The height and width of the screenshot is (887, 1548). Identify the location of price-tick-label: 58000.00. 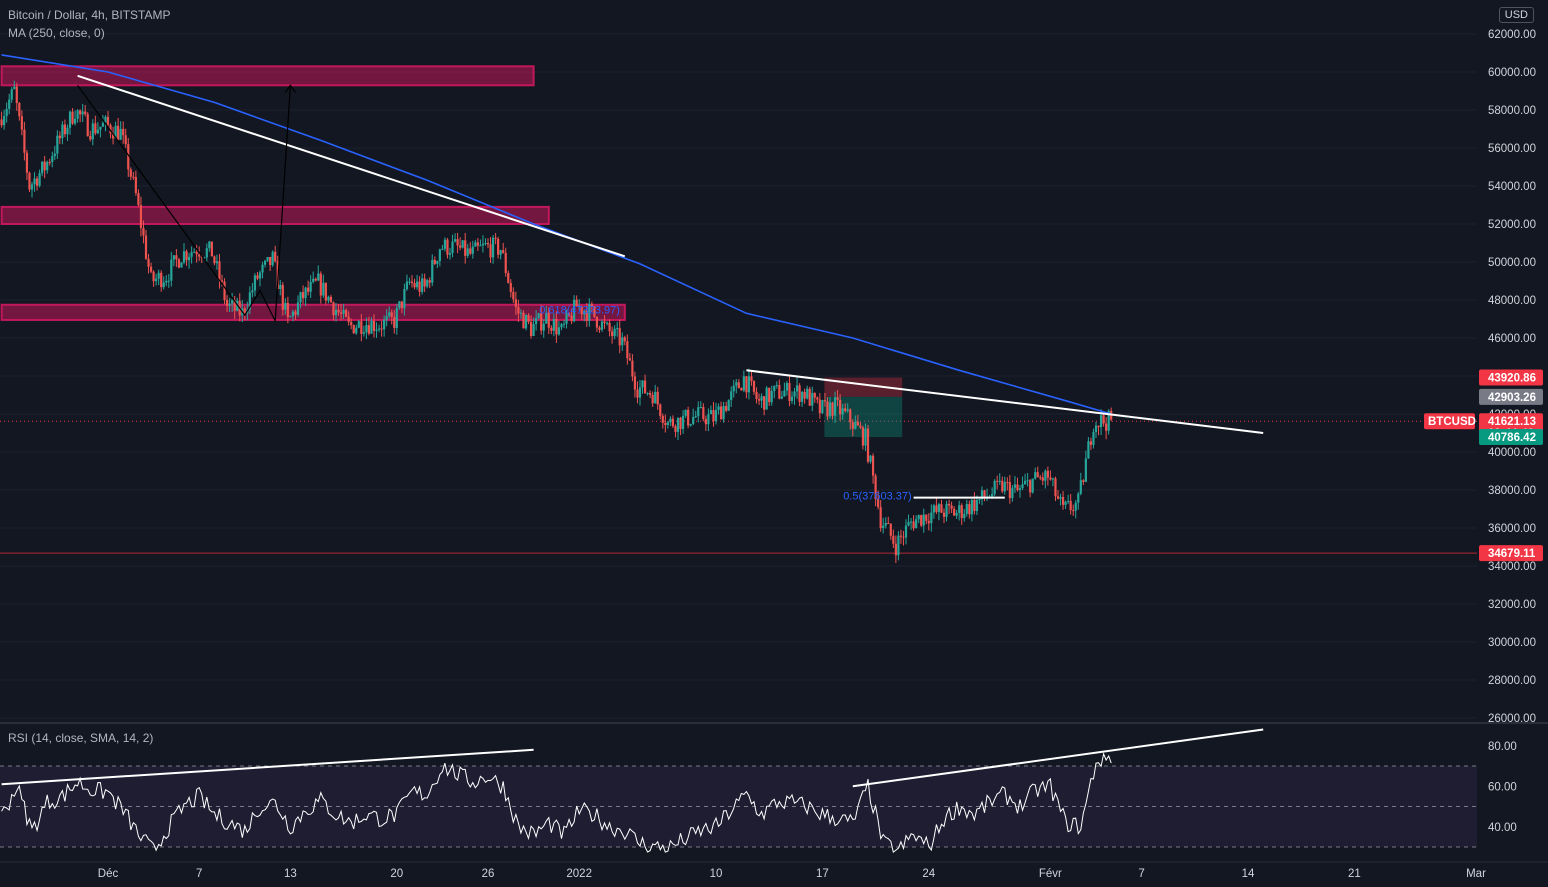
(1512, 111).